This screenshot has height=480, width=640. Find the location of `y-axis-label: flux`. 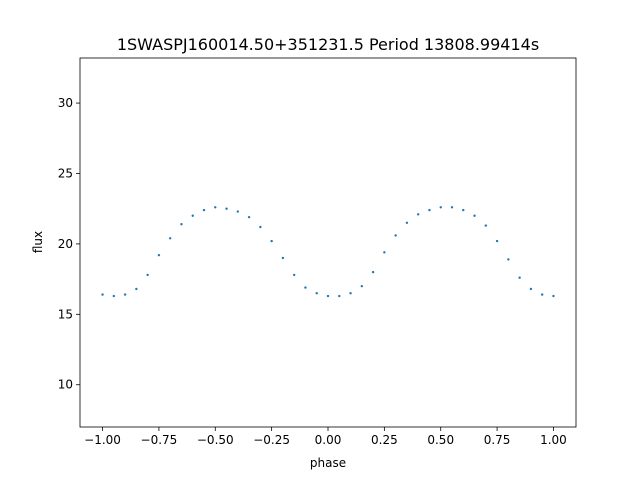

y-axis-label: flux is located at coordinates (38, 242).